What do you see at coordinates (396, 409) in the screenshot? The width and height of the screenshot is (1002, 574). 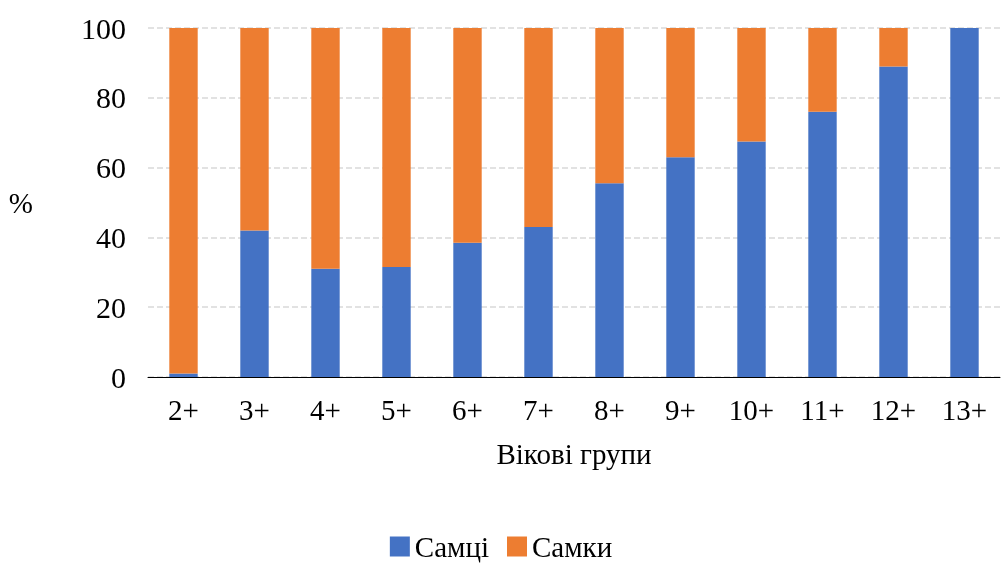 I see `x-tick-label: 5+` at bounding box center [396, 409].